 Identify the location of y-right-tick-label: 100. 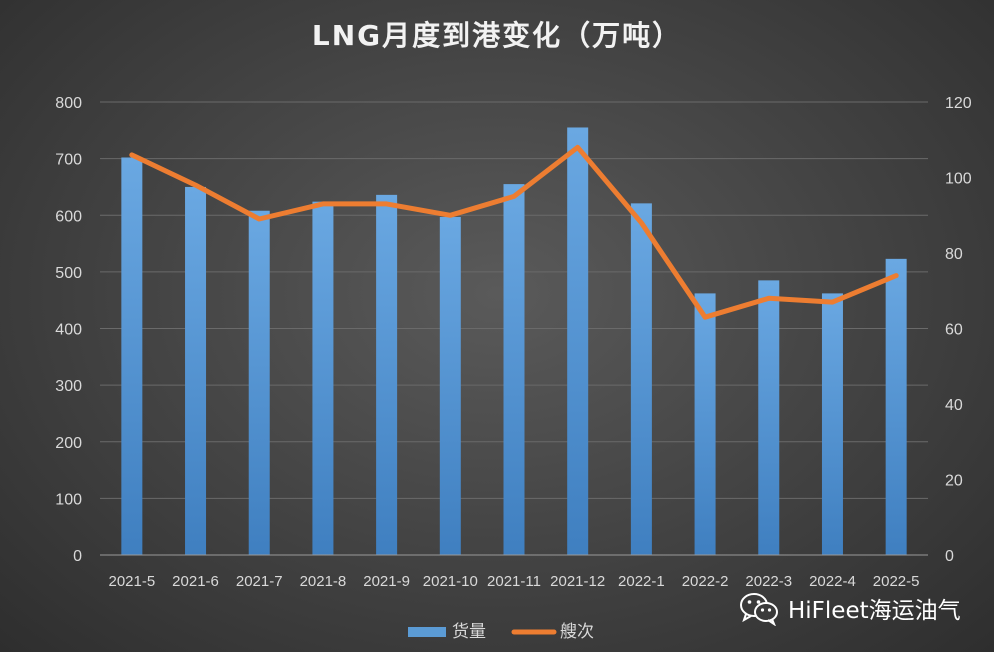
(958, 179).